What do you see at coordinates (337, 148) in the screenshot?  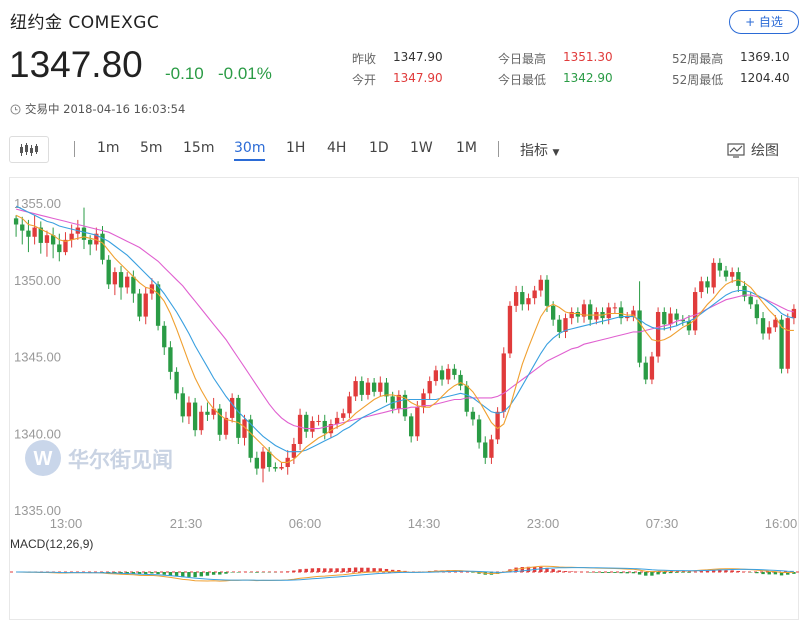 I see `period-4h: 4H` at bounding box center [337, 148].